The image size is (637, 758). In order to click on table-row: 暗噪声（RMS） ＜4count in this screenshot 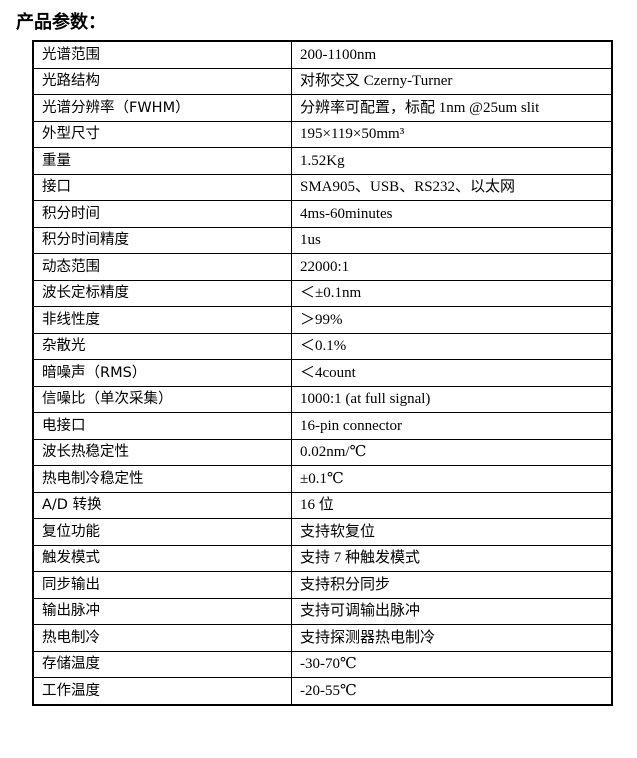, I will do `click(322, 373)`.